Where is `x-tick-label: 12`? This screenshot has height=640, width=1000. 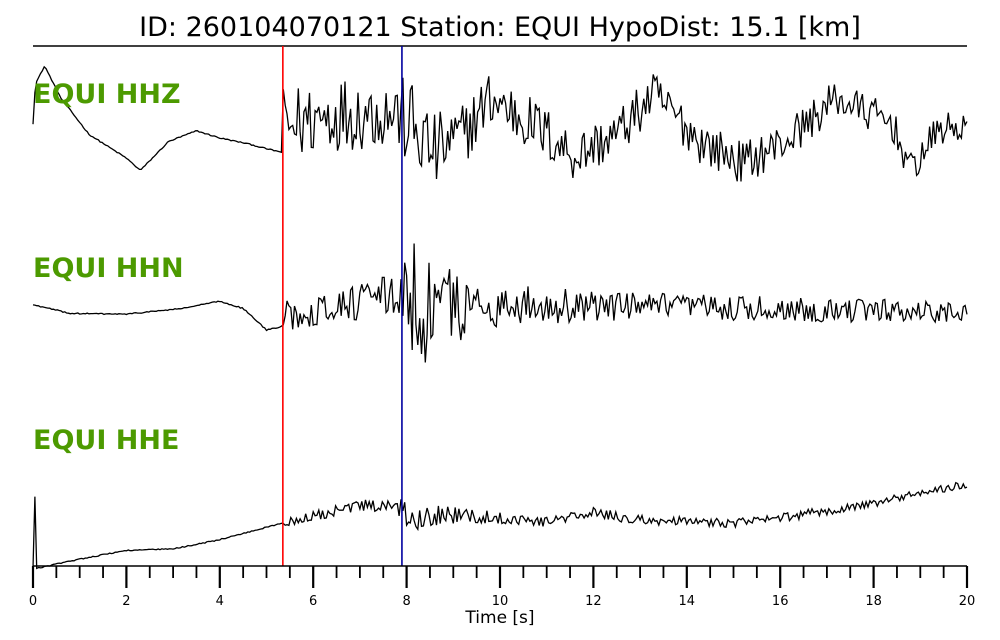 x-tick-label: 12 is located at coordinates (593, 601).